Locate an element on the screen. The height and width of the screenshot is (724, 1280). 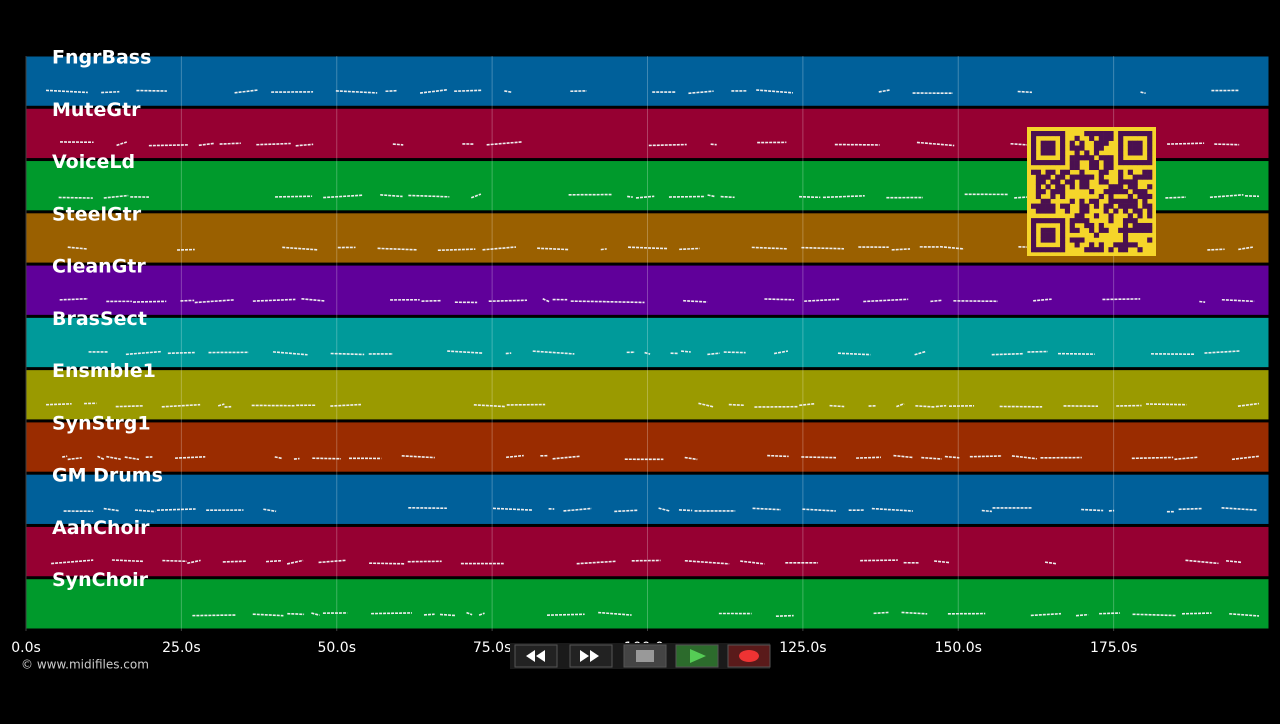
fast-forward-button is located at coordinates (591, 656).